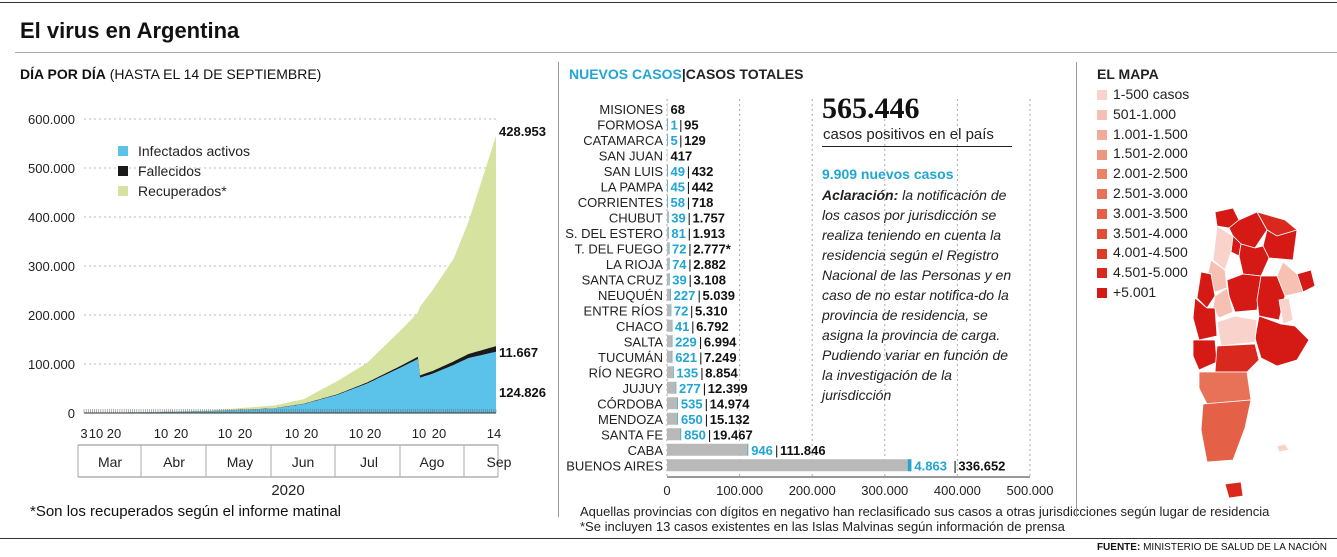  I want to click on province-label: MENDOZA, so click(630, 419).